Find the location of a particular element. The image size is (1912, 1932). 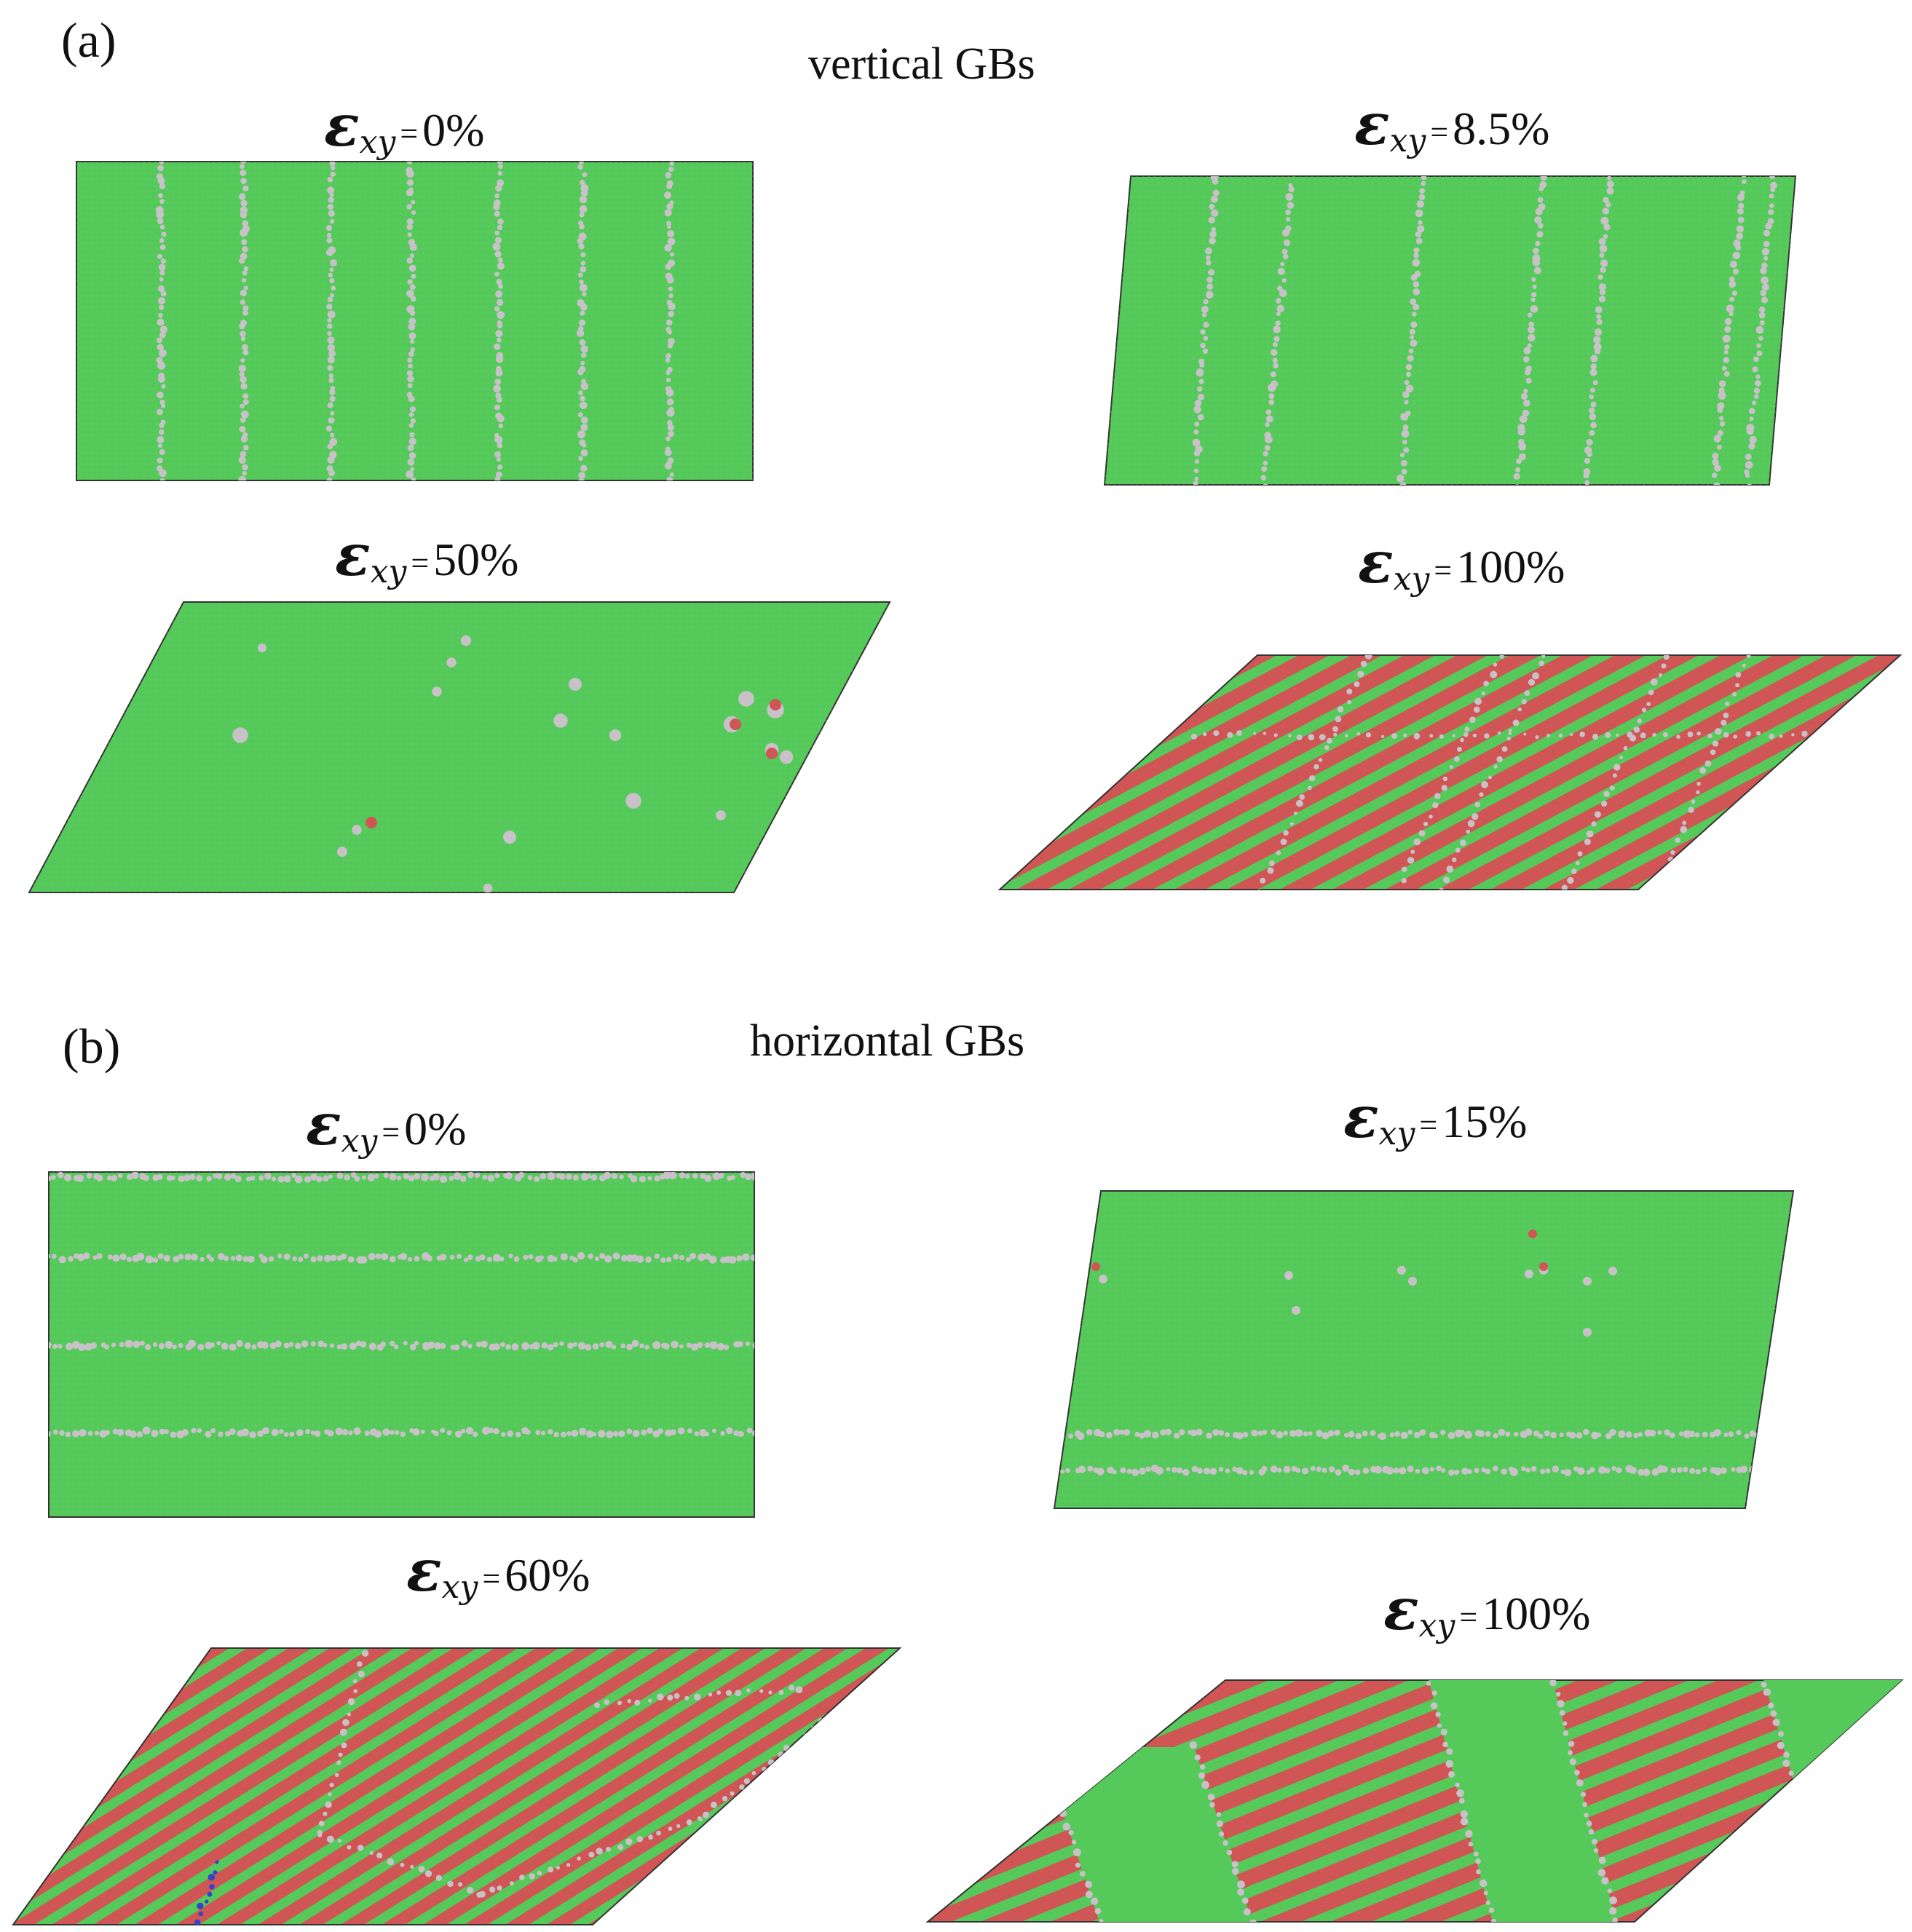

panel-b3 is located at coordinates (457, 1786).